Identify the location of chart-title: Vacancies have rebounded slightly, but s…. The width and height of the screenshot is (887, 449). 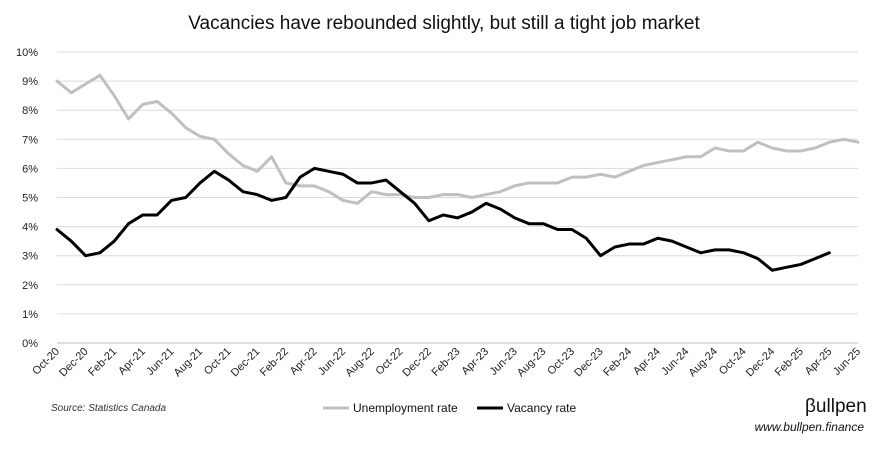
(444, 23).